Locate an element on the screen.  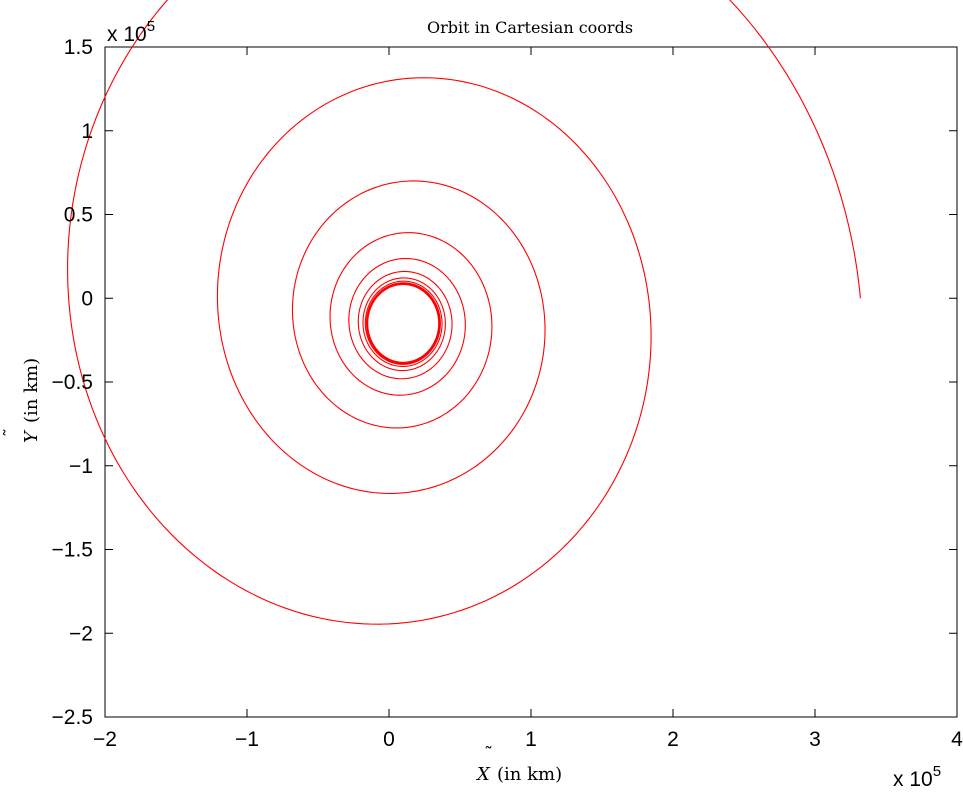
y-axis-title: Y ˜ (in km) is located at coordinates (21, 400).